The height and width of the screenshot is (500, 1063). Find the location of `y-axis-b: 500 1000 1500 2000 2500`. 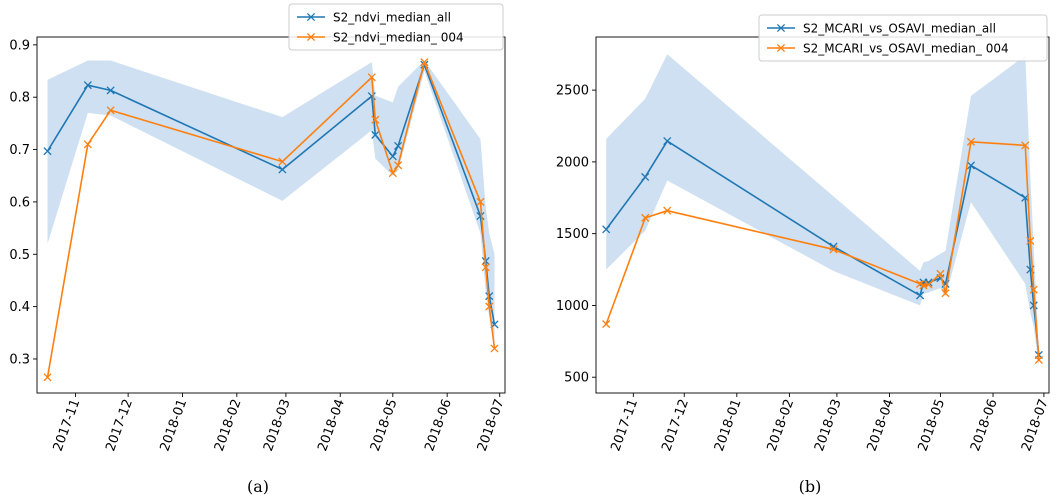

y-axis-b: 500 1000 1500 2000 2500 is located at coordinates (576, 235).